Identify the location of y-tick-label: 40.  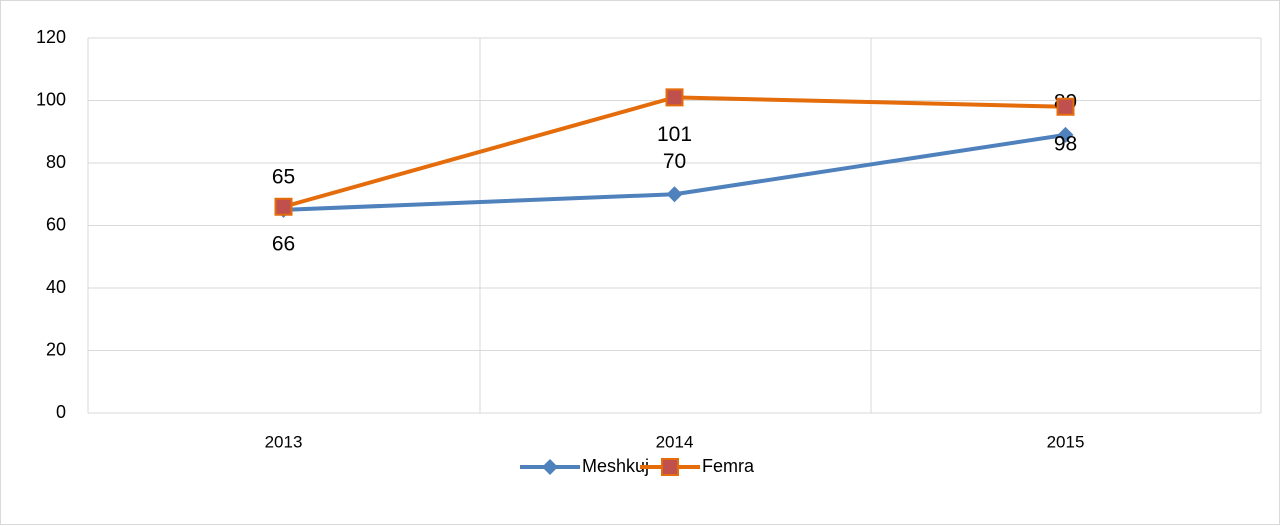
(56, 287).